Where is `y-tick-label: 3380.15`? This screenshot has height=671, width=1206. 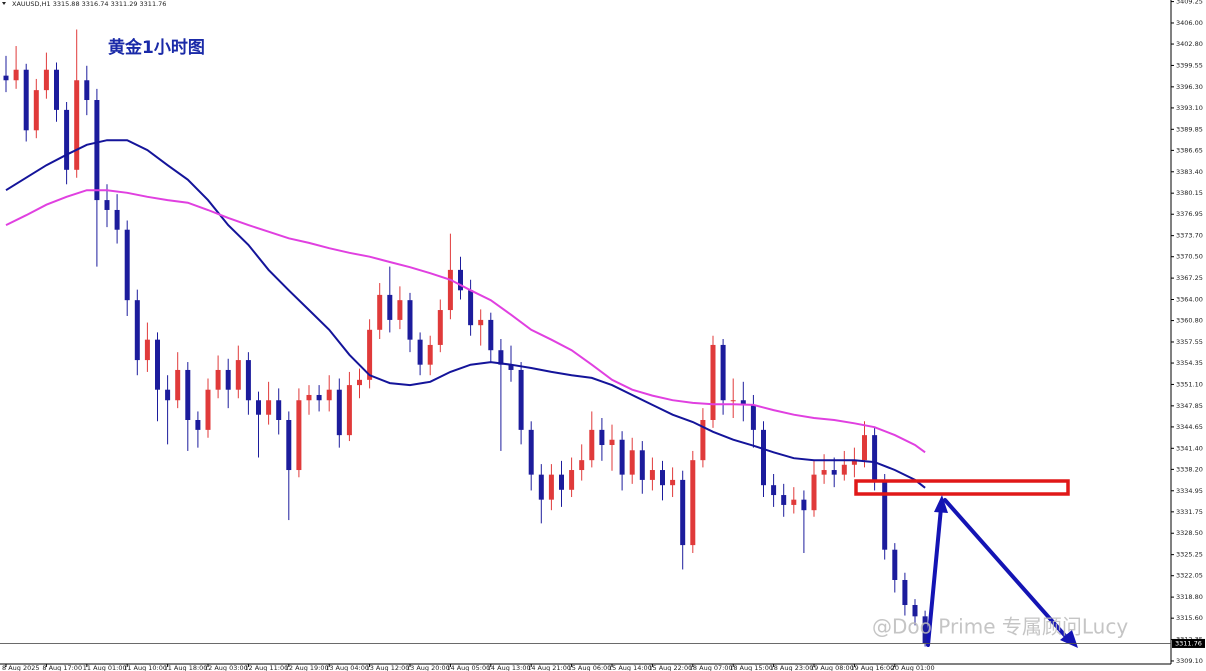
y-tick-label: 3380.15 is located at coordinates (1189, 193).